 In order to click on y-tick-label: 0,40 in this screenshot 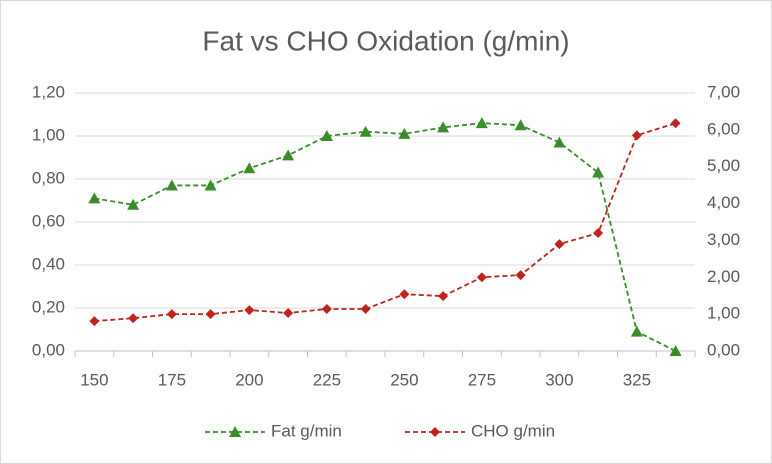, I will do `click(48, 263)`.